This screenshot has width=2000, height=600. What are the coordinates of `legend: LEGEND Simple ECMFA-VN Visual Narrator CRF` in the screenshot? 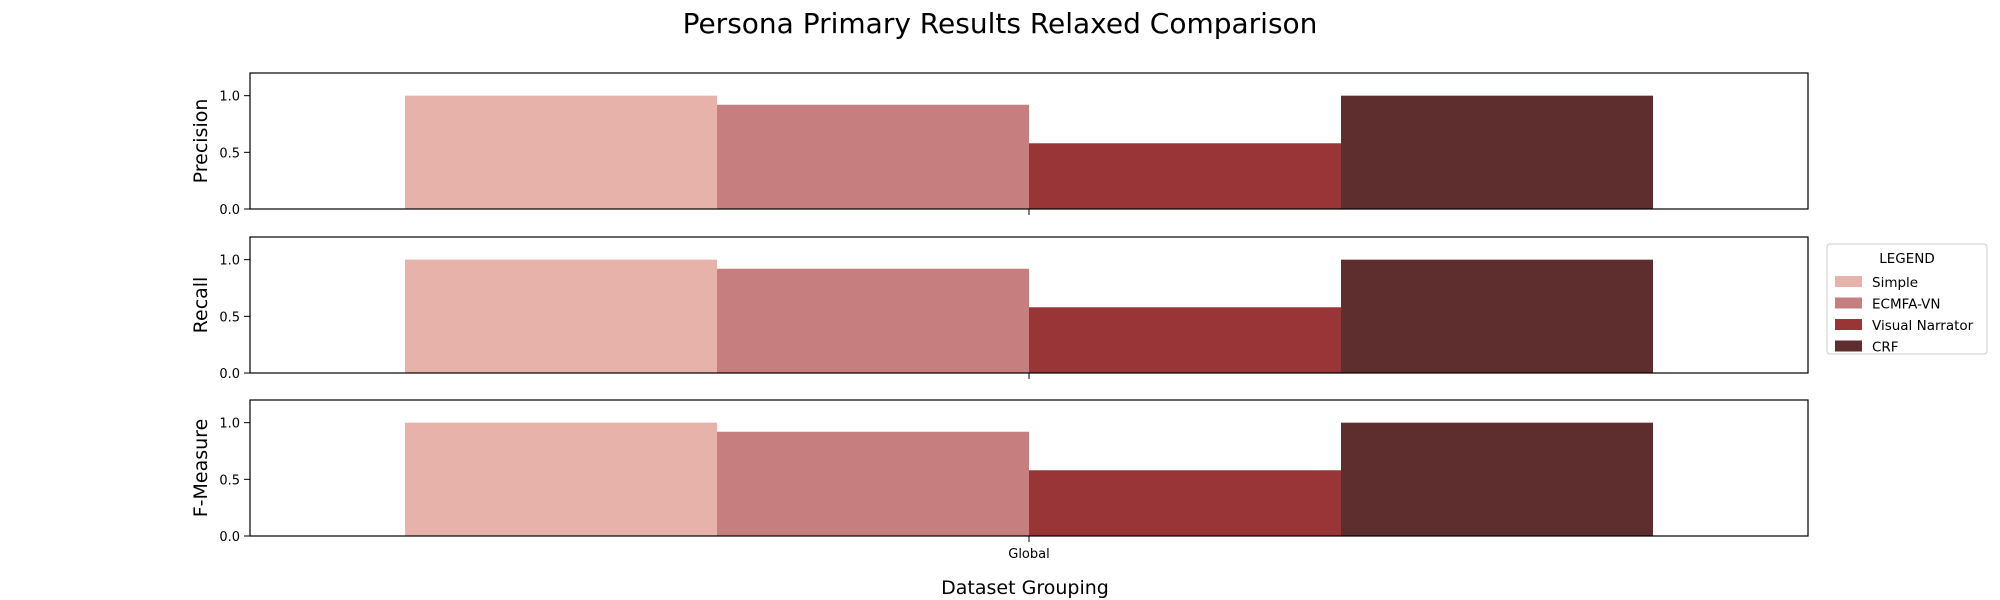 It's located at (1907, 299).